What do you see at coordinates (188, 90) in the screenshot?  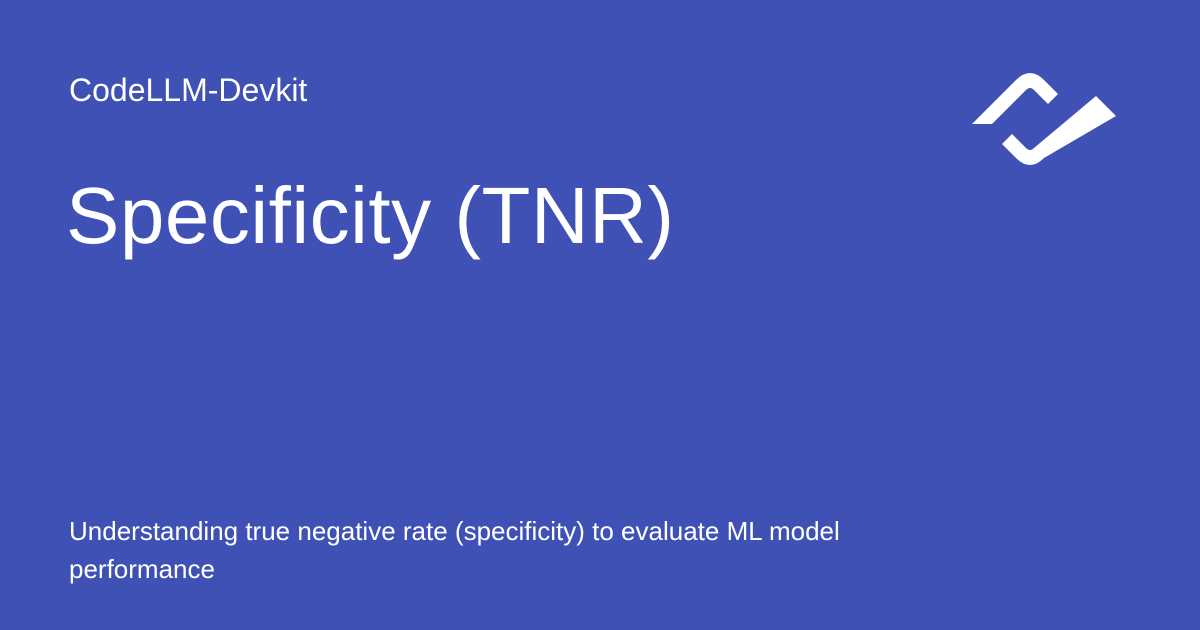 I see `site-name: CodeLLM-Devkit` at bounding box center [188, 90].